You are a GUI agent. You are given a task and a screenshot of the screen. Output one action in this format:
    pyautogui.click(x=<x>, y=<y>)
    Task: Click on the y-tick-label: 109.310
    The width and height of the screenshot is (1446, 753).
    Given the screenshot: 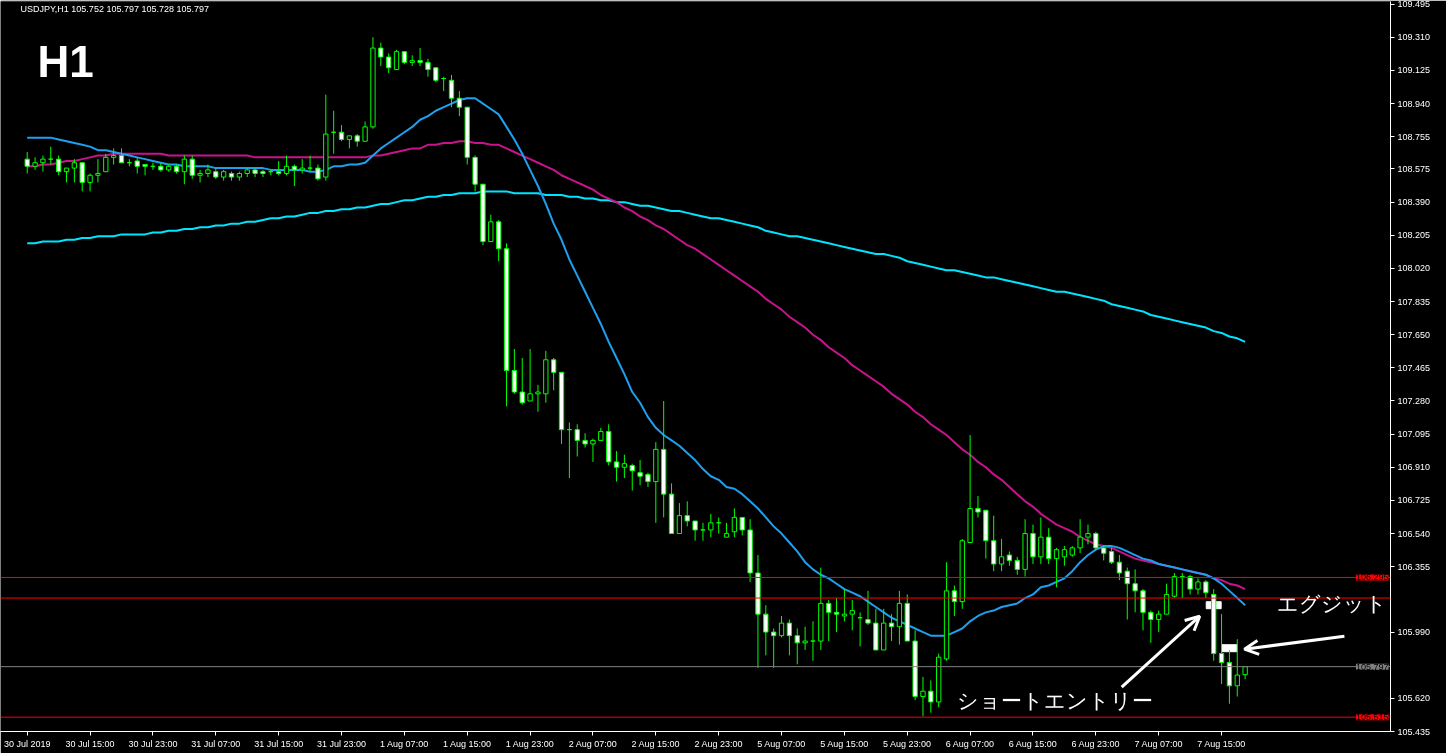 What is the action you would take?
    pyautogui.click(x=1414, y=37)
    